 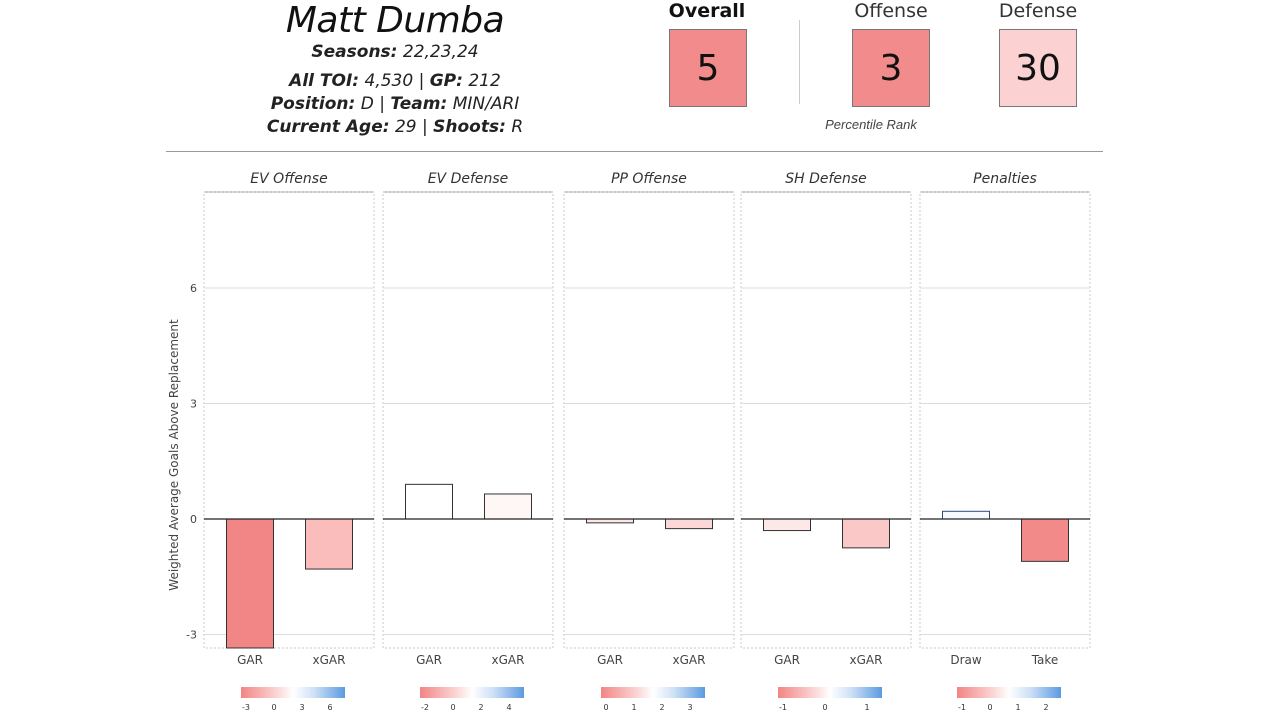 I want to click on position-value: D, so click(x=367, y=104).